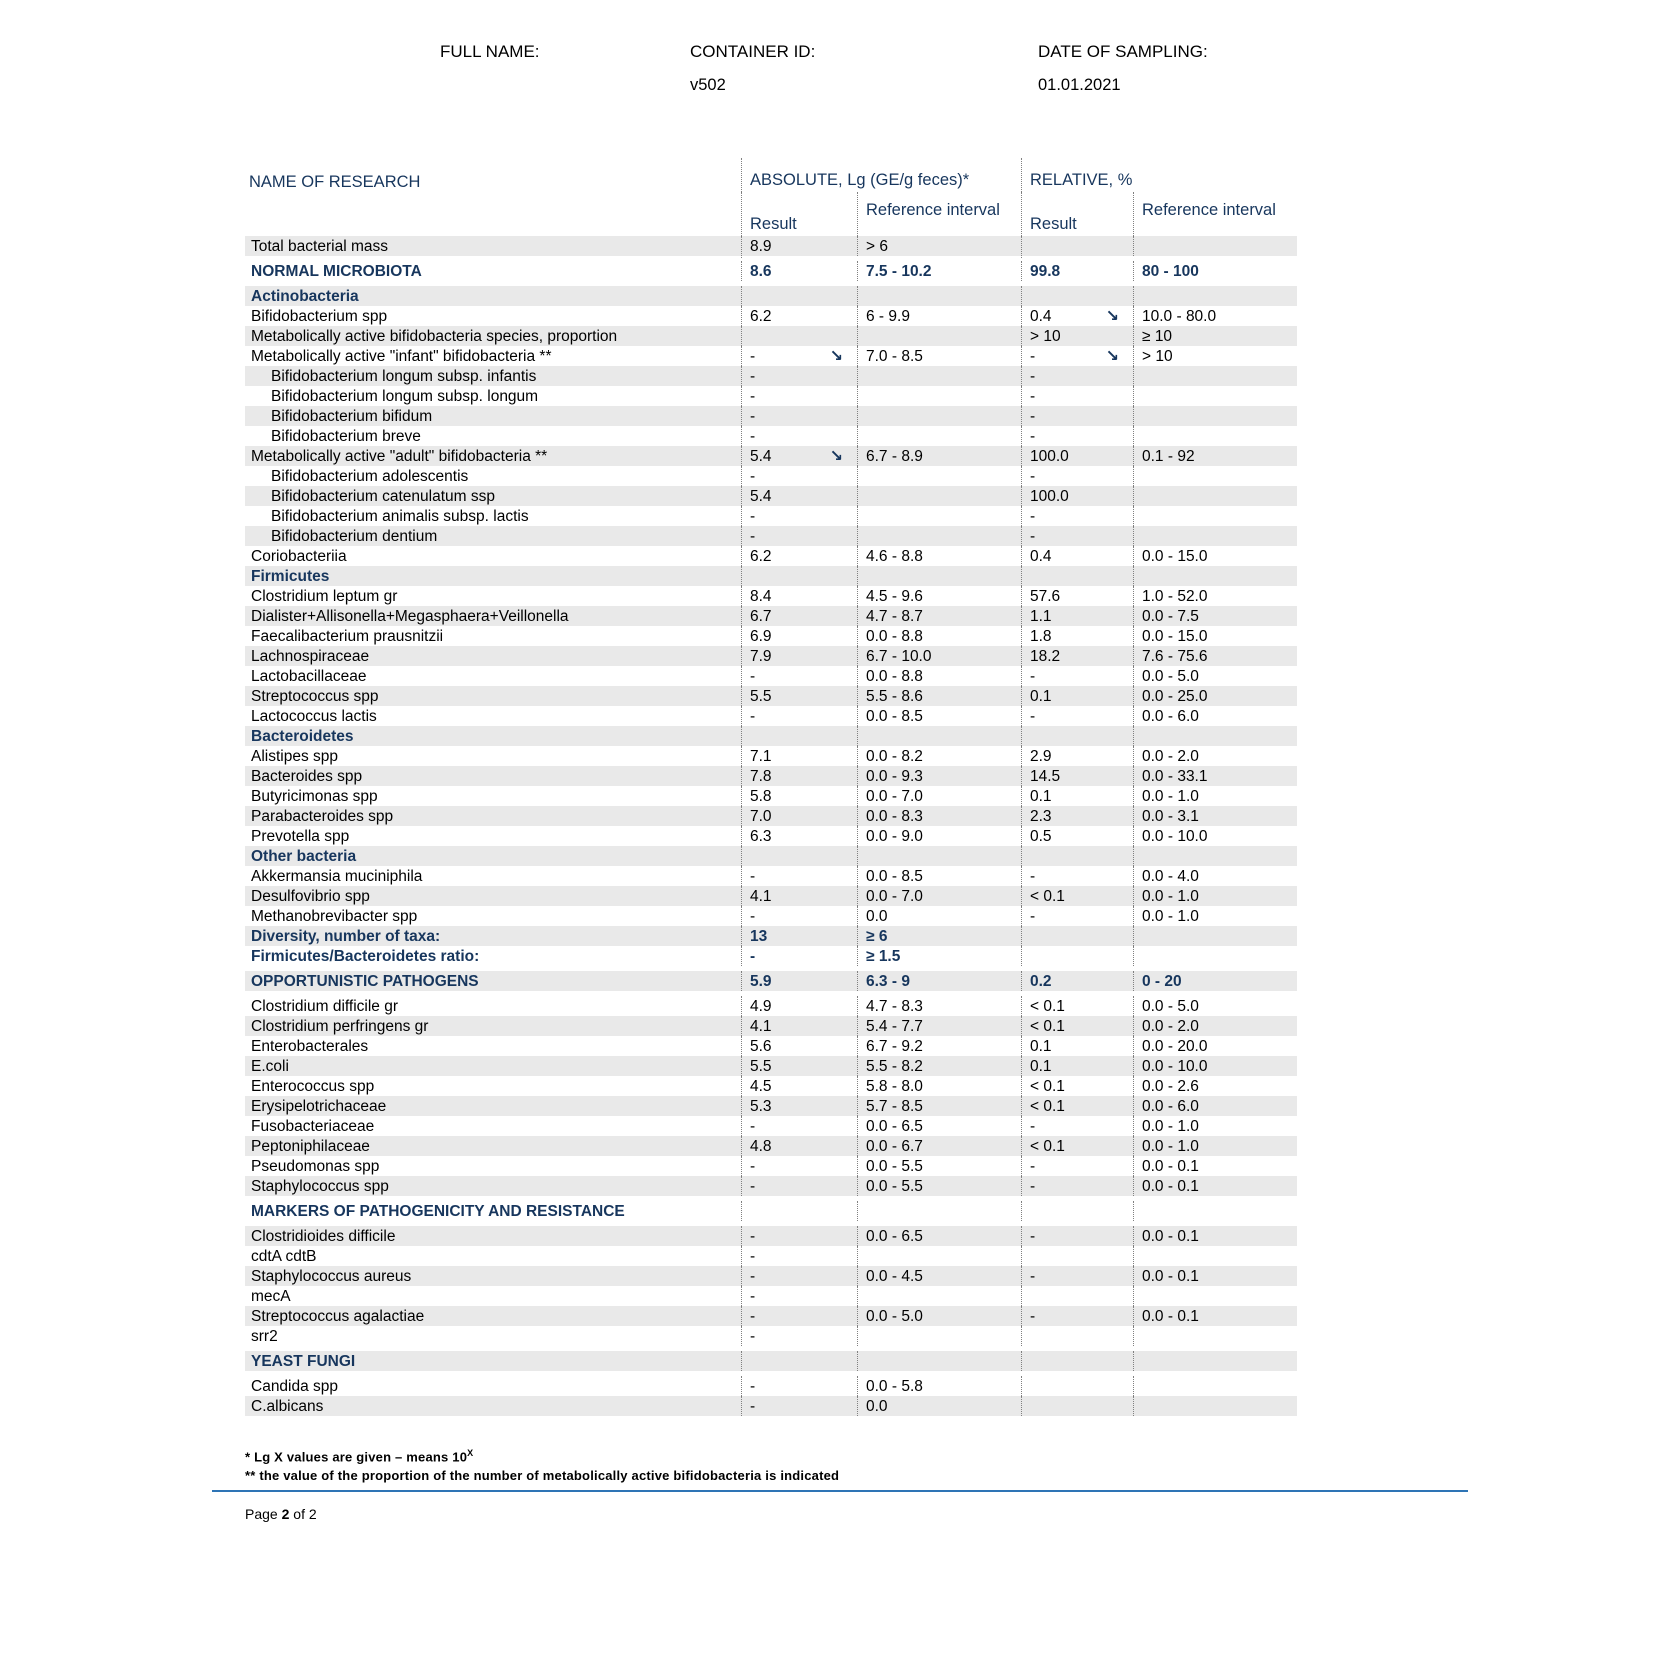 The height and width of the screenshot is (1680, 1680). I want to click on abs-reference: 0.0 - 8.8, so click(894, 636).